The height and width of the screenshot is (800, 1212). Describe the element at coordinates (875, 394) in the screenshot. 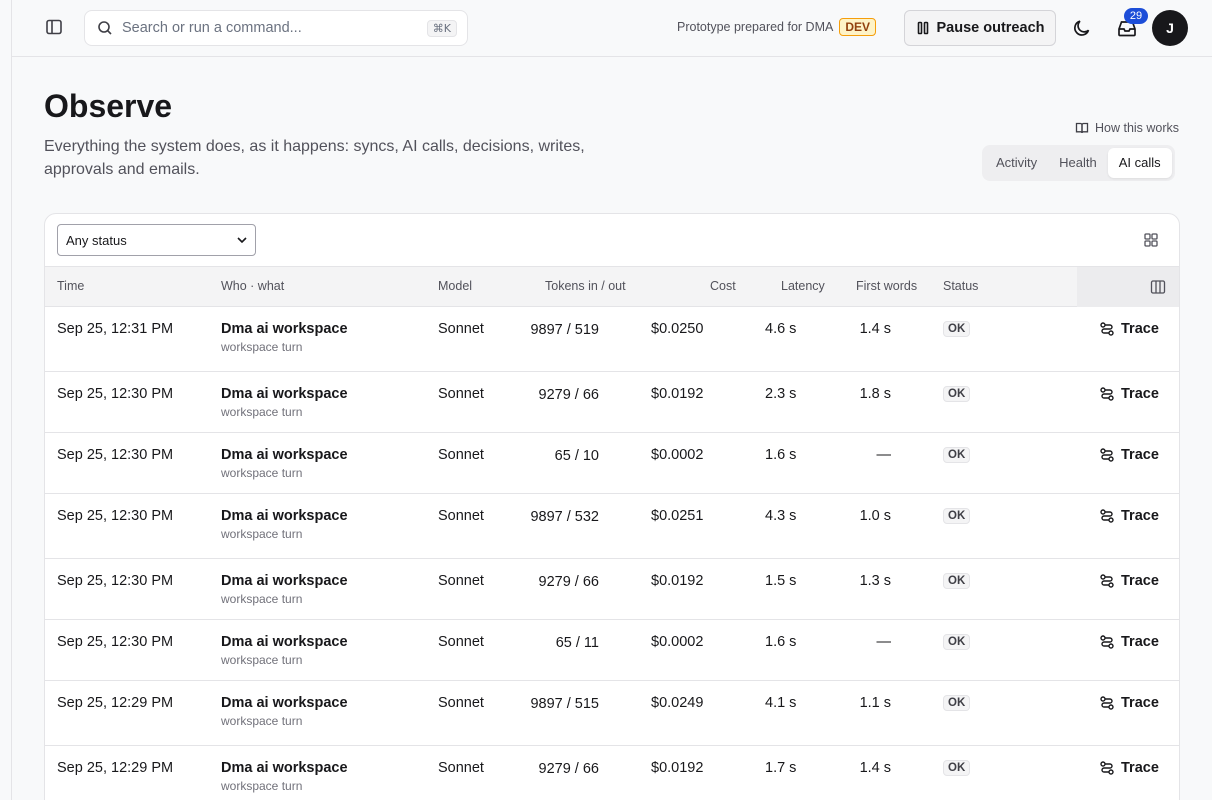

I see `row-first-words: 1.8 s` at that location.